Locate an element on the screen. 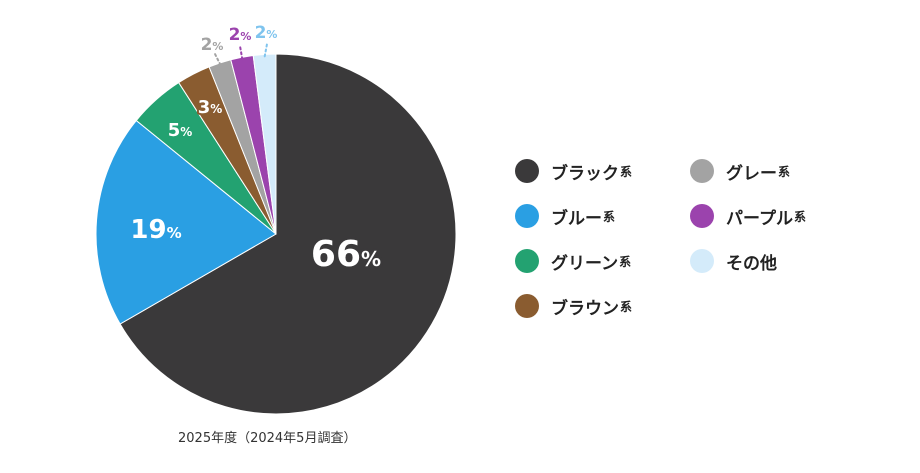  legend-item-other: その他 is located at coordinates (767, 261).